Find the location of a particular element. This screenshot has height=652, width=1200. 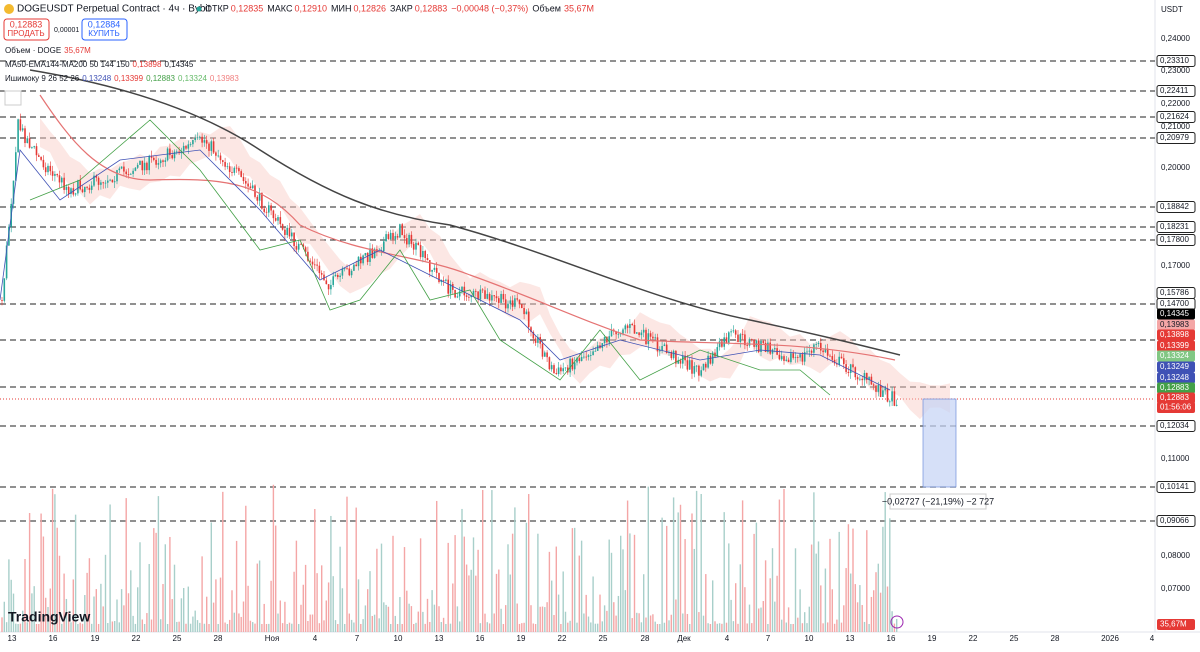

flash-icon is located at coordinates (897, 622).